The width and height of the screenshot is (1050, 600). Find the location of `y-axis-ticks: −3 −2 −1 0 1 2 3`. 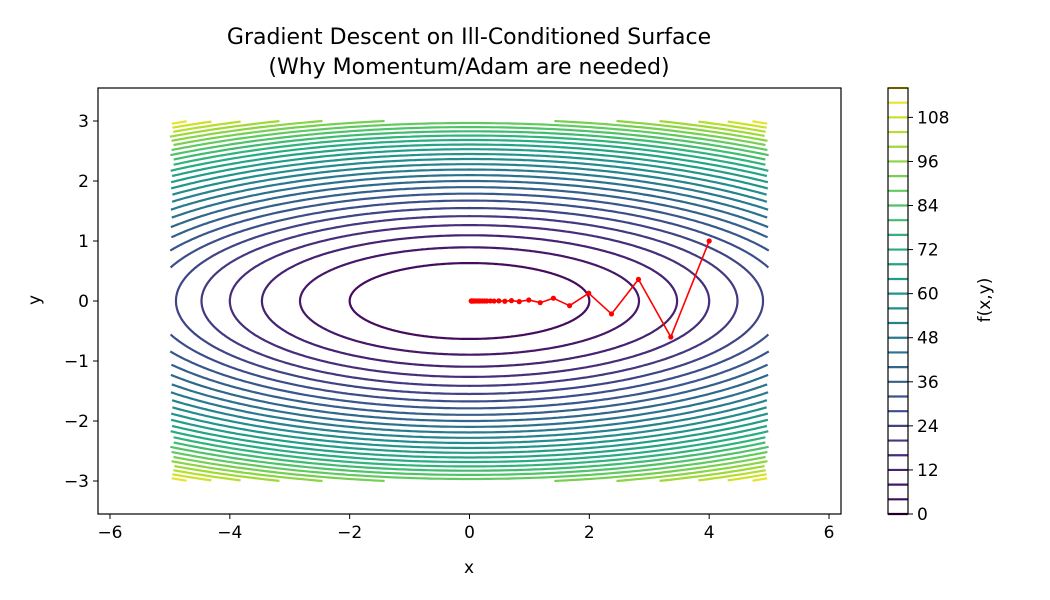

y-axis-ticks: −3 −2 −1 0 1 2 3 is located at coordinates (81, 302).